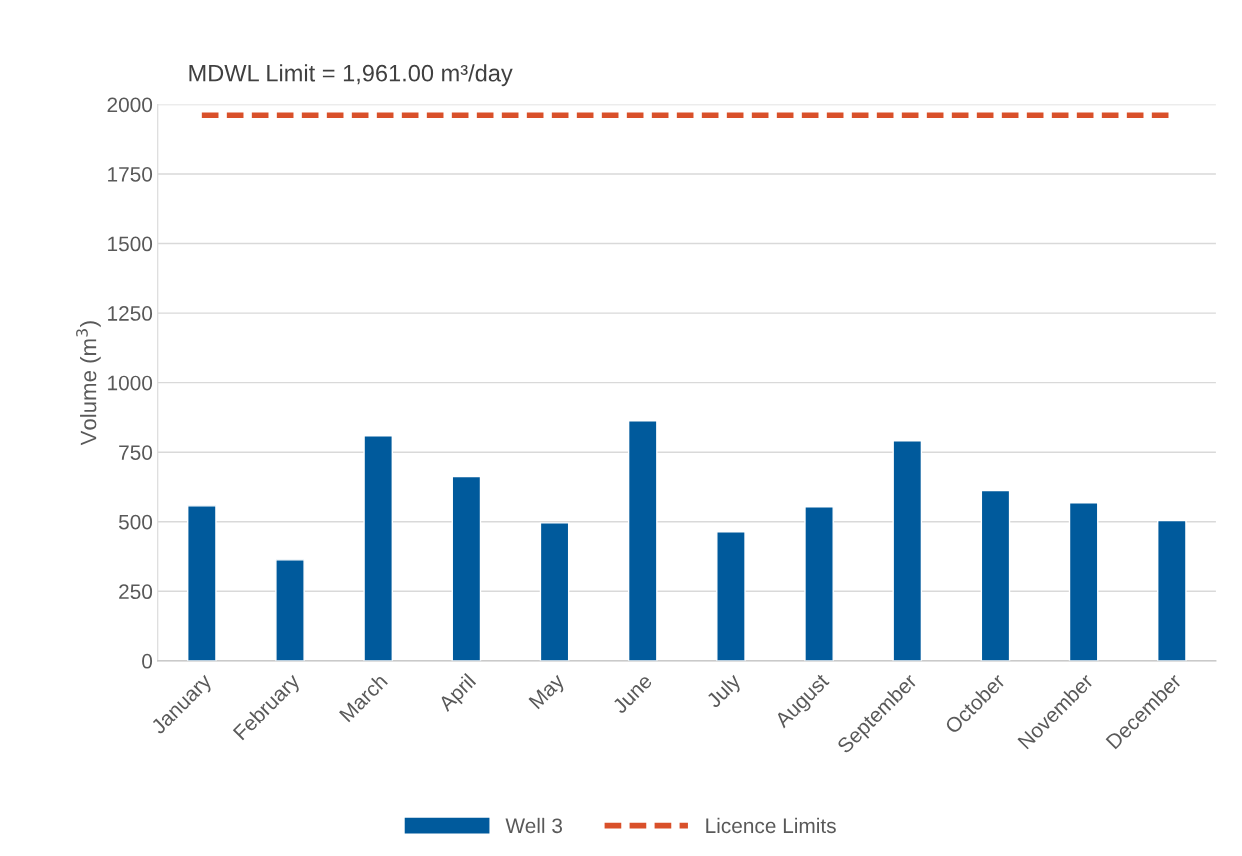  I want to click on y-tick-label: 250, so click(136, 592).